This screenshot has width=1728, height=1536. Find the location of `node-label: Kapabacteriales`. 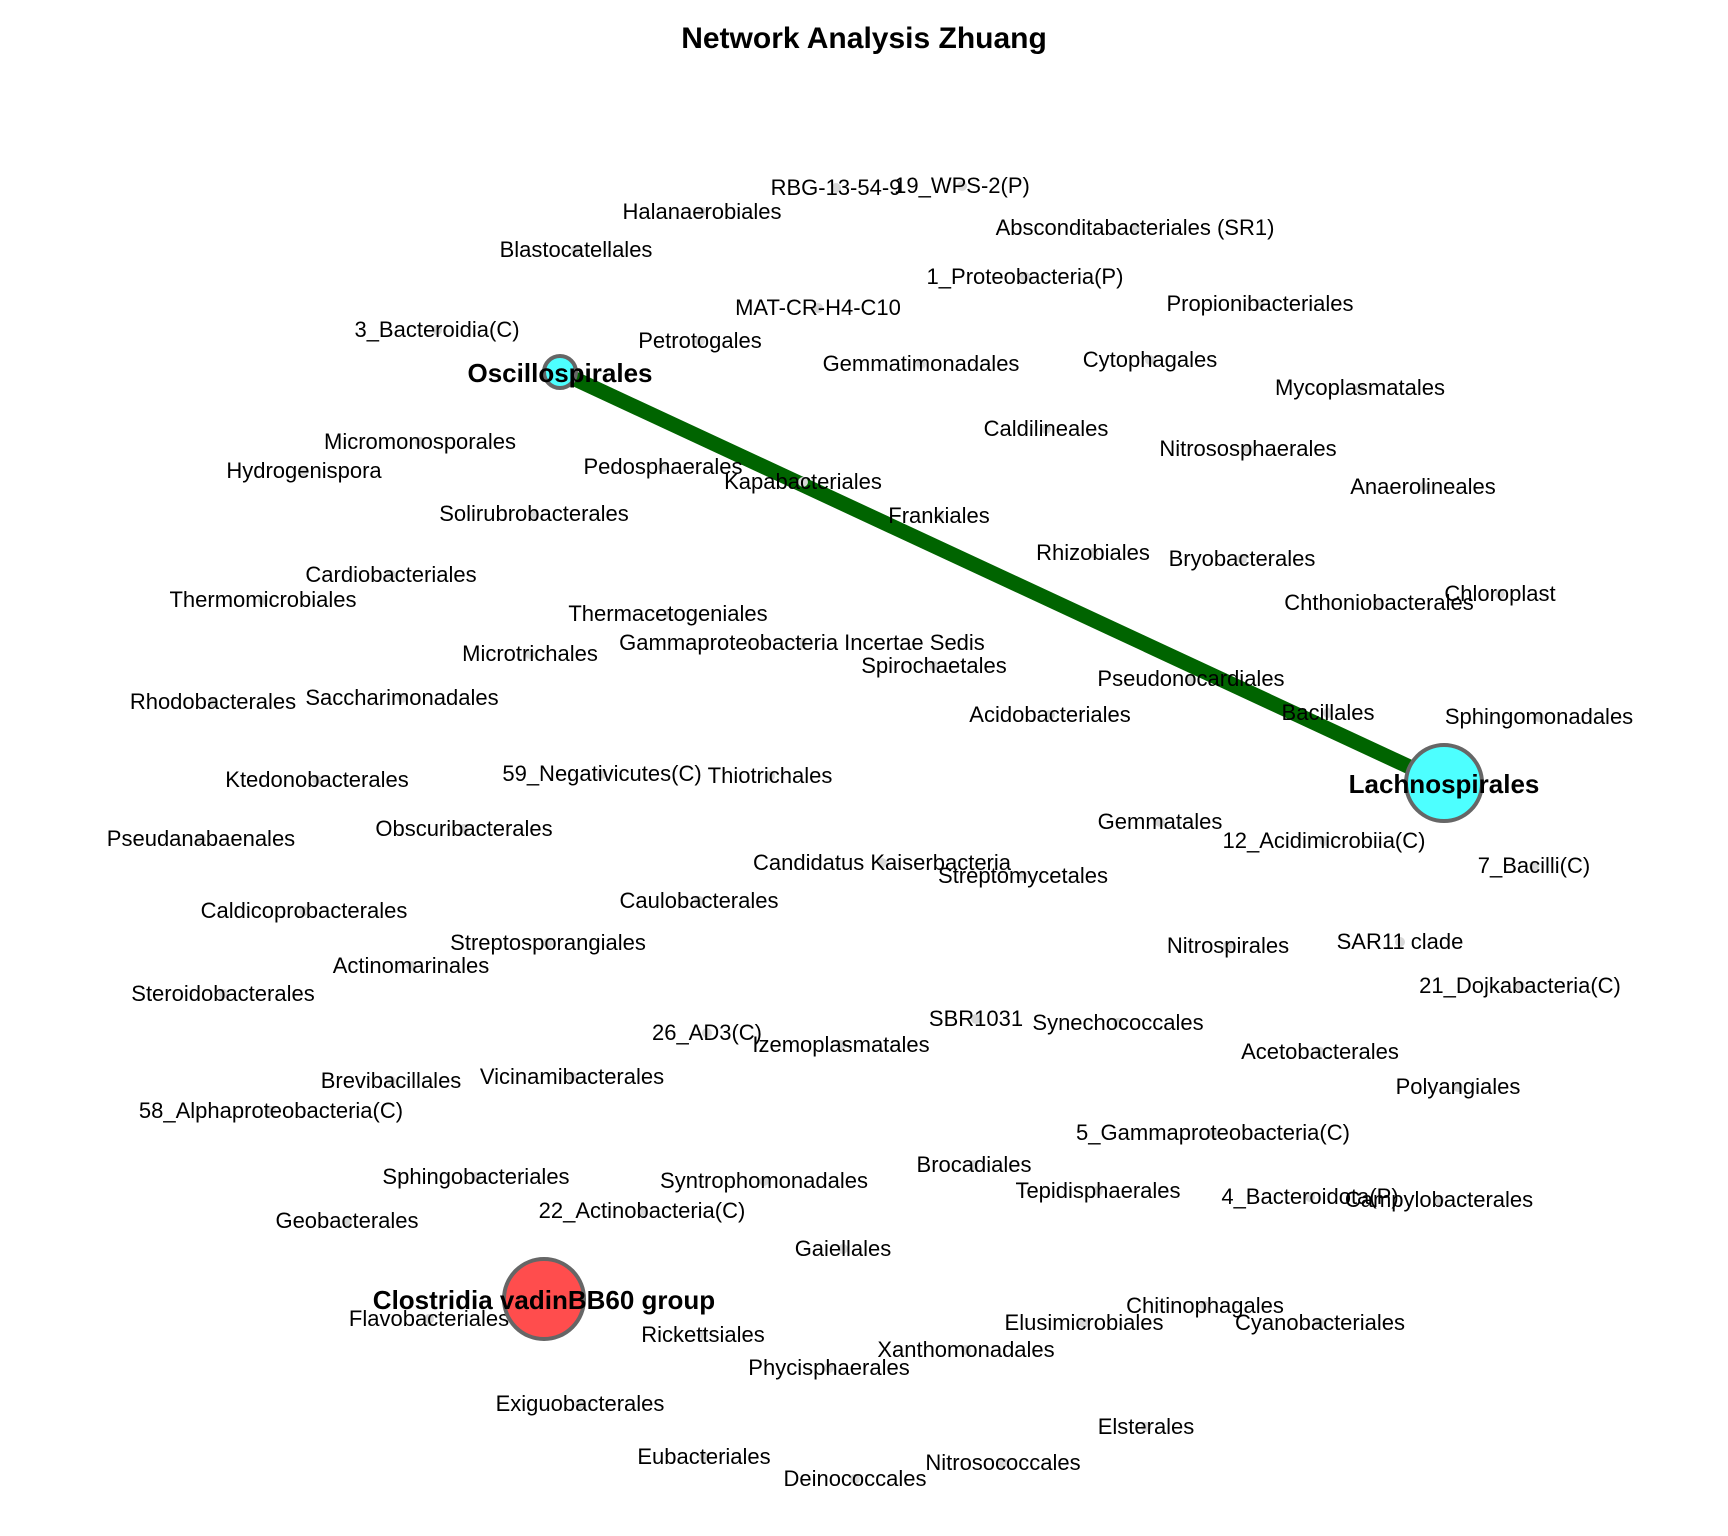

node-label: Kapabacteriales is located at coordinates (803, 481).